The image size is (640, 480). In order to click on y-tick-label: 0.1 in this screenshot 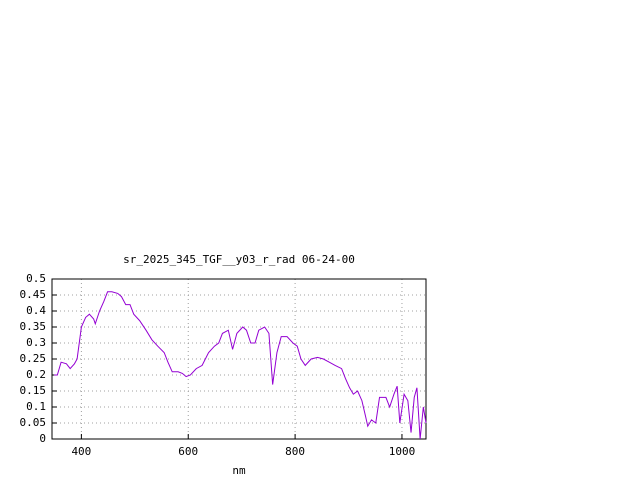, I will do `click(36, 406)`.